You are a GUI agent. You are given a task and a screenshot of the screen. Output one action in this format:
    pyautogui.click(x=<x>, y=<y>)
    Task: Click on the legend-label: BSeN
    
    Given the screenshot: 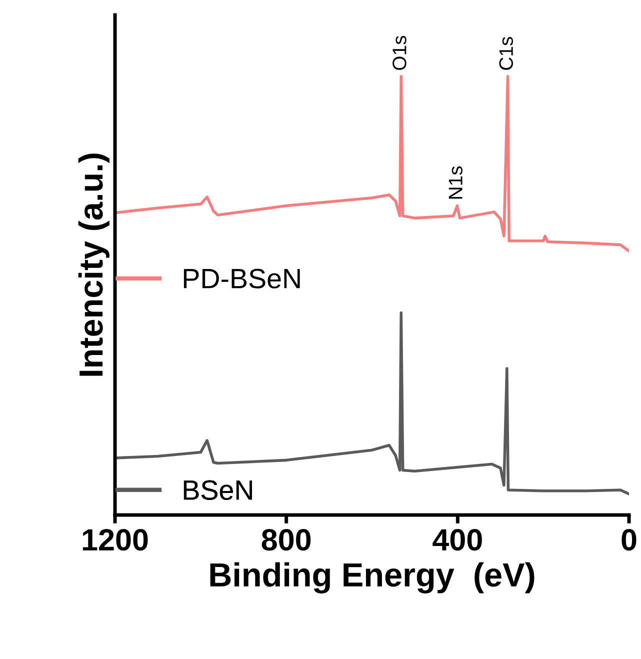 What is the action you would take?
    pyautogui.click(x=218, y=490)
    